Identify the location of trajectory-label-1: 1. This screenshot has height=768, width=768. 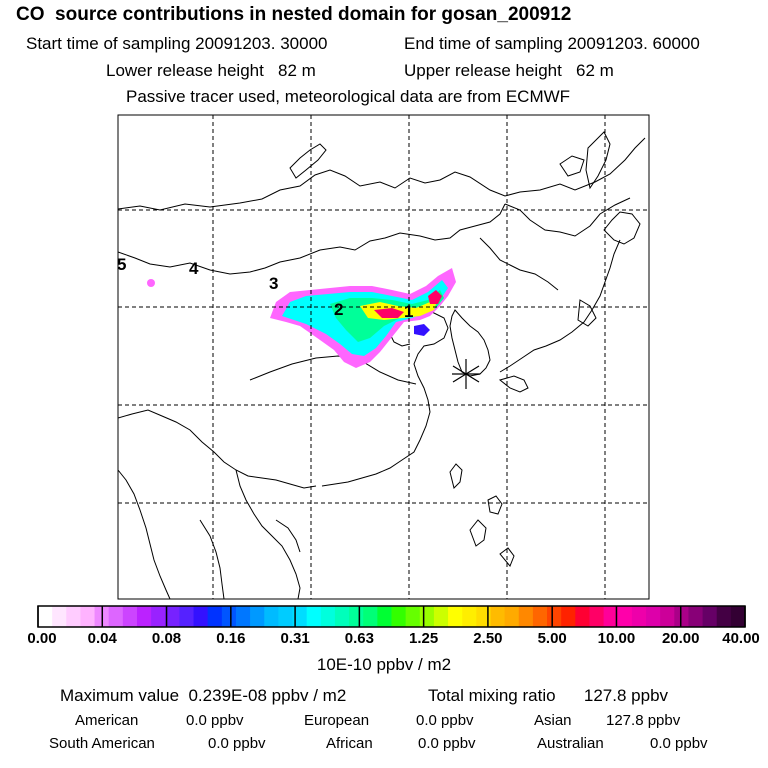
(408, 311).